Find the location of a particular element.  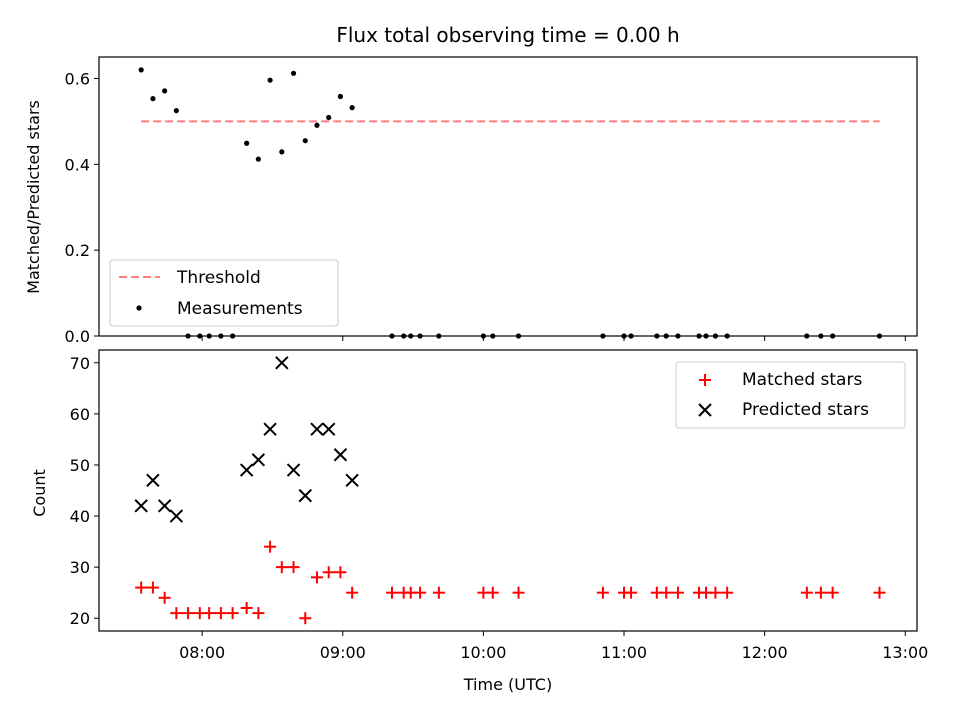

top-y-tick-label: 0.6 is located at coordinates (77, 78).